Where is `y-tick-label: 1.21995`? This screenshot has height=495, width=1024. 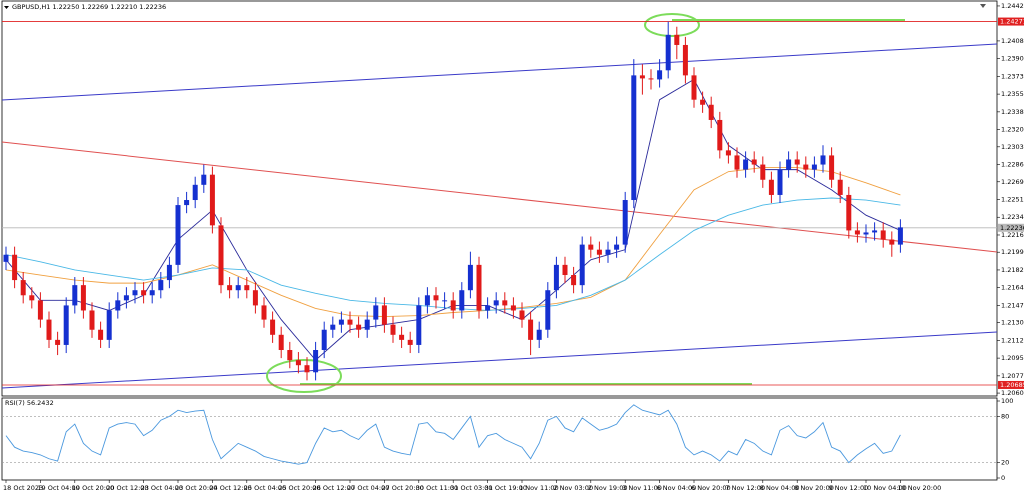
y-tick-label: 1.21995 is located at coordinates (1012, 252).